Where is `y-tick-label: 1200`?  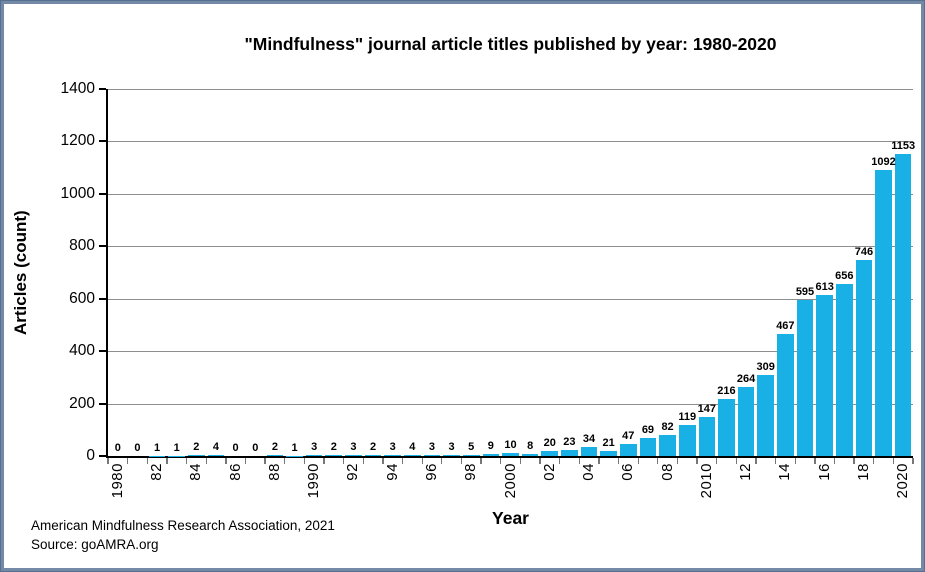 y-tick-label: 1200 is located at coordinates (77, 141).